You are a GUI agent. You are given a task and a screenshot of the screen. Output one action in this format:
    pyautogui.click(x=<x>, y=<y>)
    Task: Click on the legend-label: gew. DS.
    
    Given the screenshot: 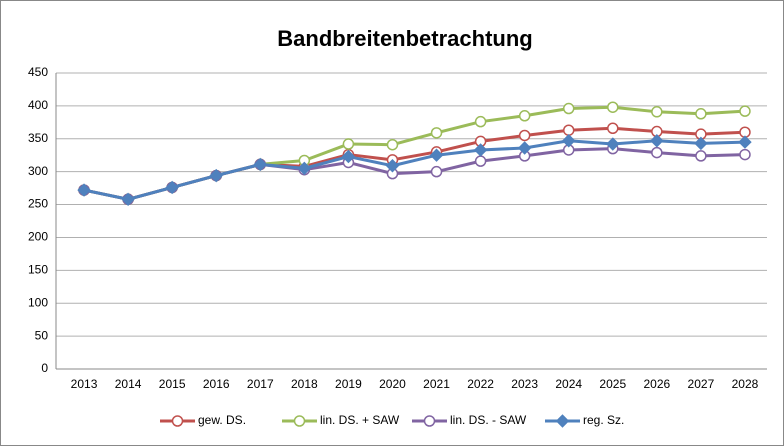 What is the action you would take?
    pyautogui.click(x=222, y=420)
    